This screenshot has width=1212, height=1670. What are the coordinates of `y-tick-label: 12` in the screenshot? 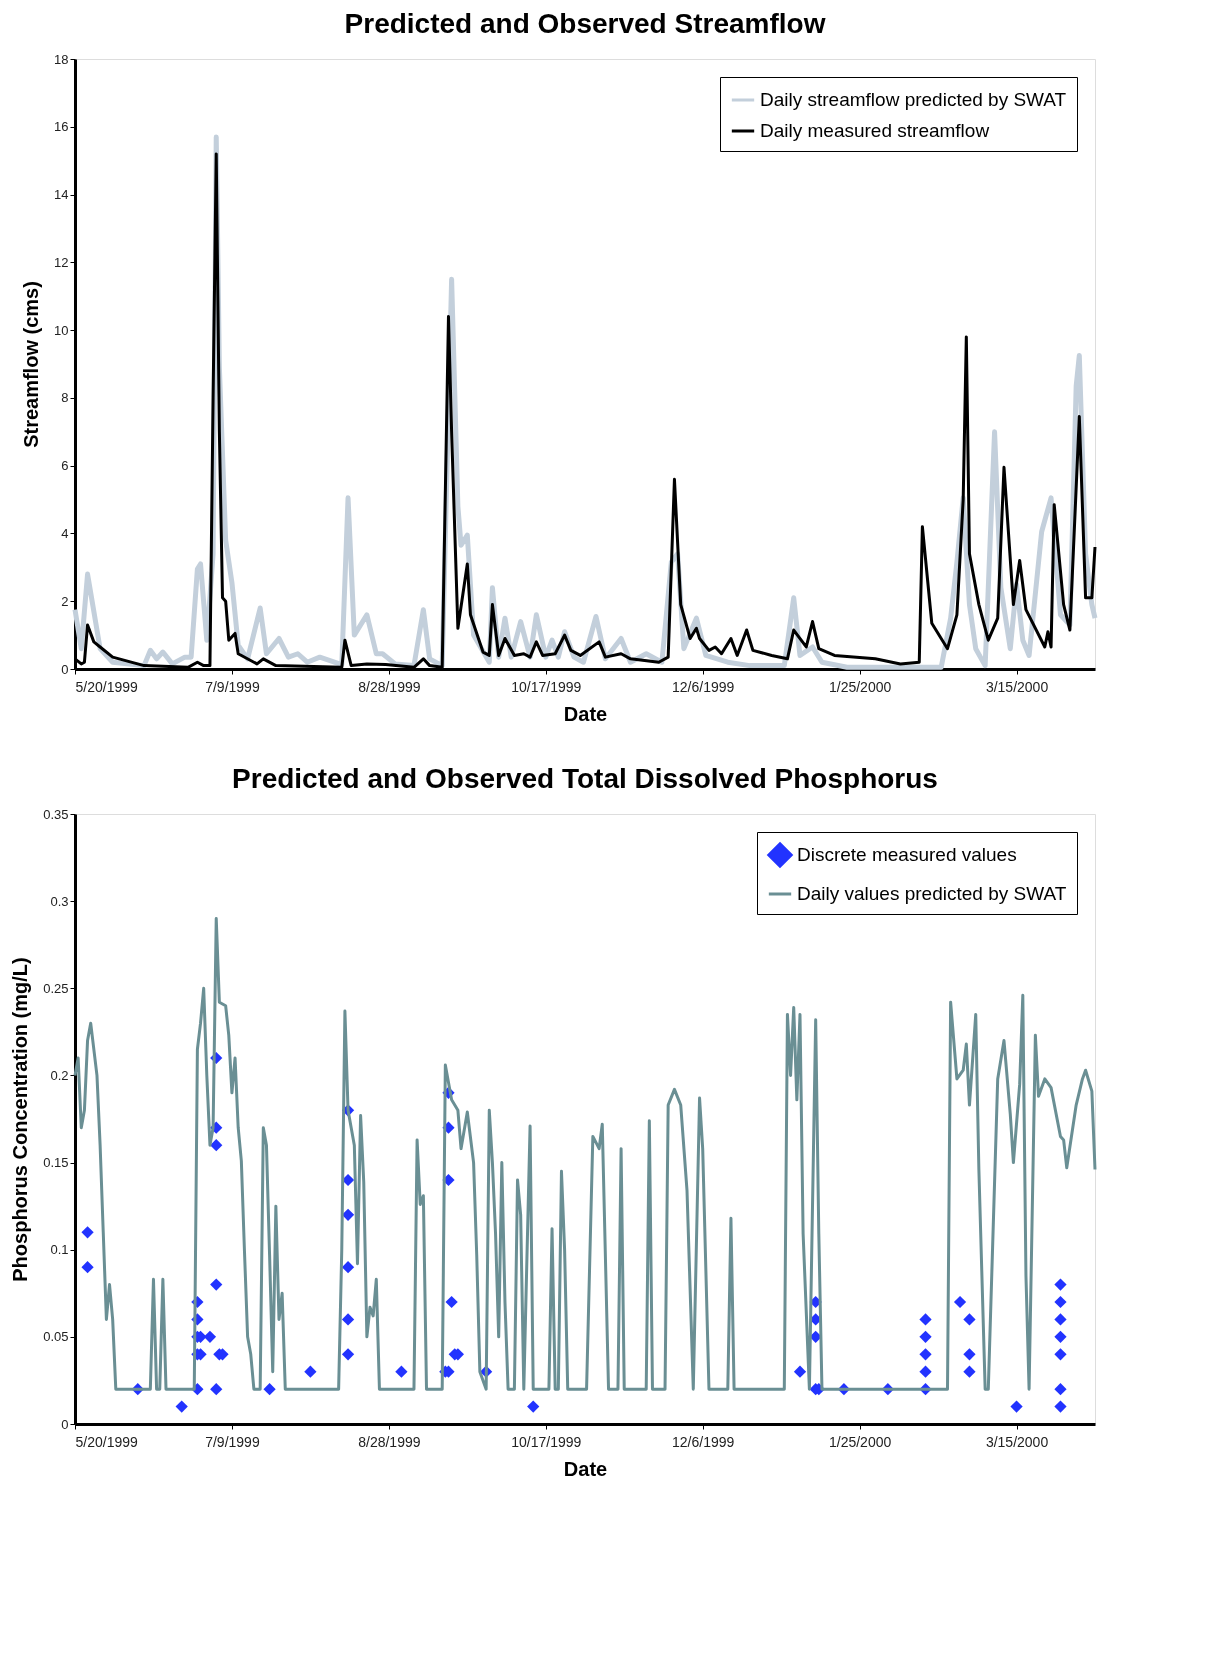 It's located at (61, 262).